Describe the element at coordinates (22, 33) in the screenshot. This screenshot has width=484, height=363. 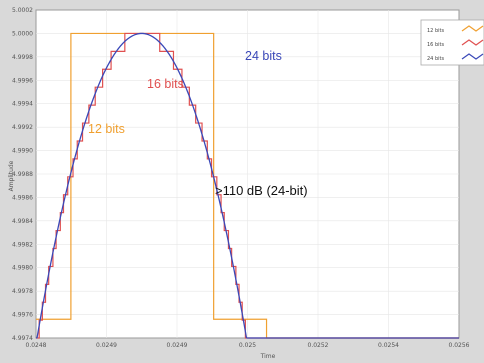
I see `y-tick-label: 5.0000` at that location.